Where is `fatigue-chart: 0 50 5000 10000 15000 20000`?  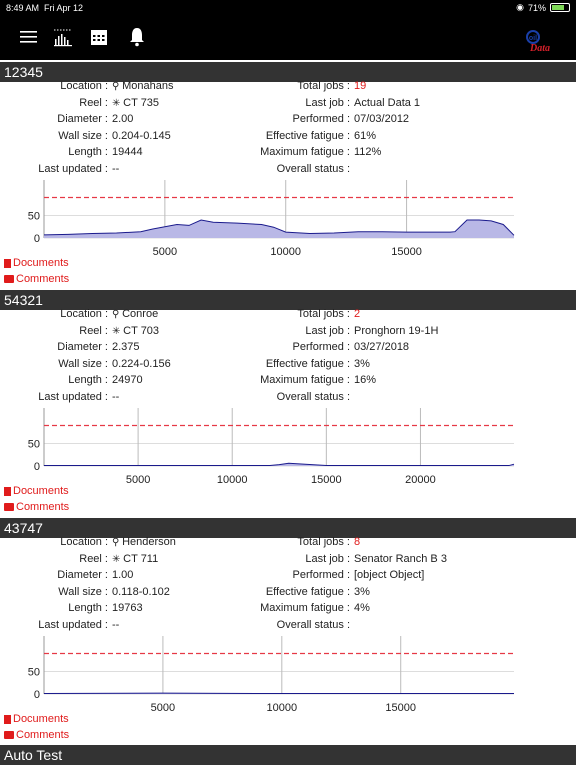
fatigue-chart: 0 50 5000 10000 15000 20000 is located at coordinates (271, 447).